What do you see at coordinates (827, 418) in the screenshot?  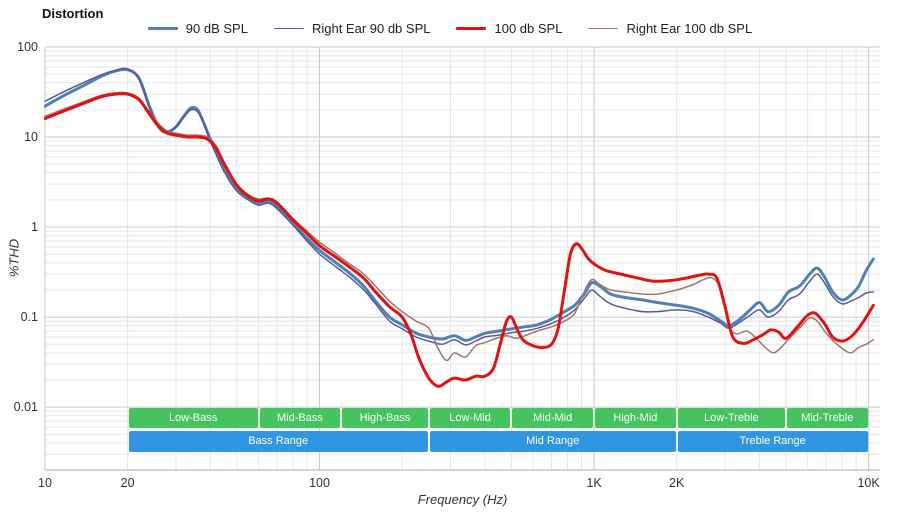 I see `sub-band-button-mid-treble: Mid-Treble` at bounding box center [827, 418].